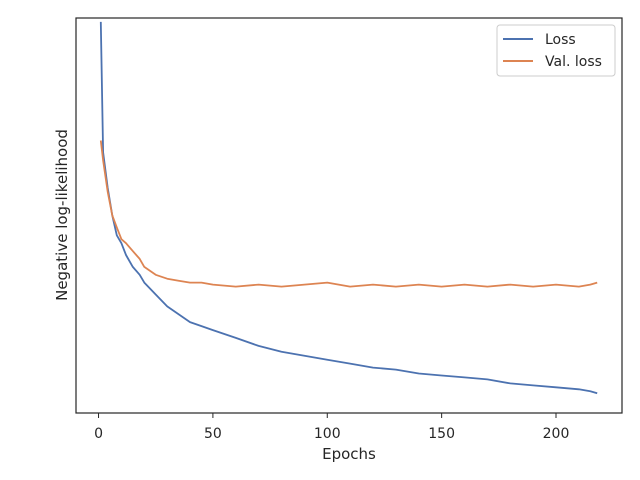 The height and width of the screenshot is (480, 640). Describe the element at coordinates (349, 454) in the screenshot. I see `x-axis-label: Epochs` at that location.